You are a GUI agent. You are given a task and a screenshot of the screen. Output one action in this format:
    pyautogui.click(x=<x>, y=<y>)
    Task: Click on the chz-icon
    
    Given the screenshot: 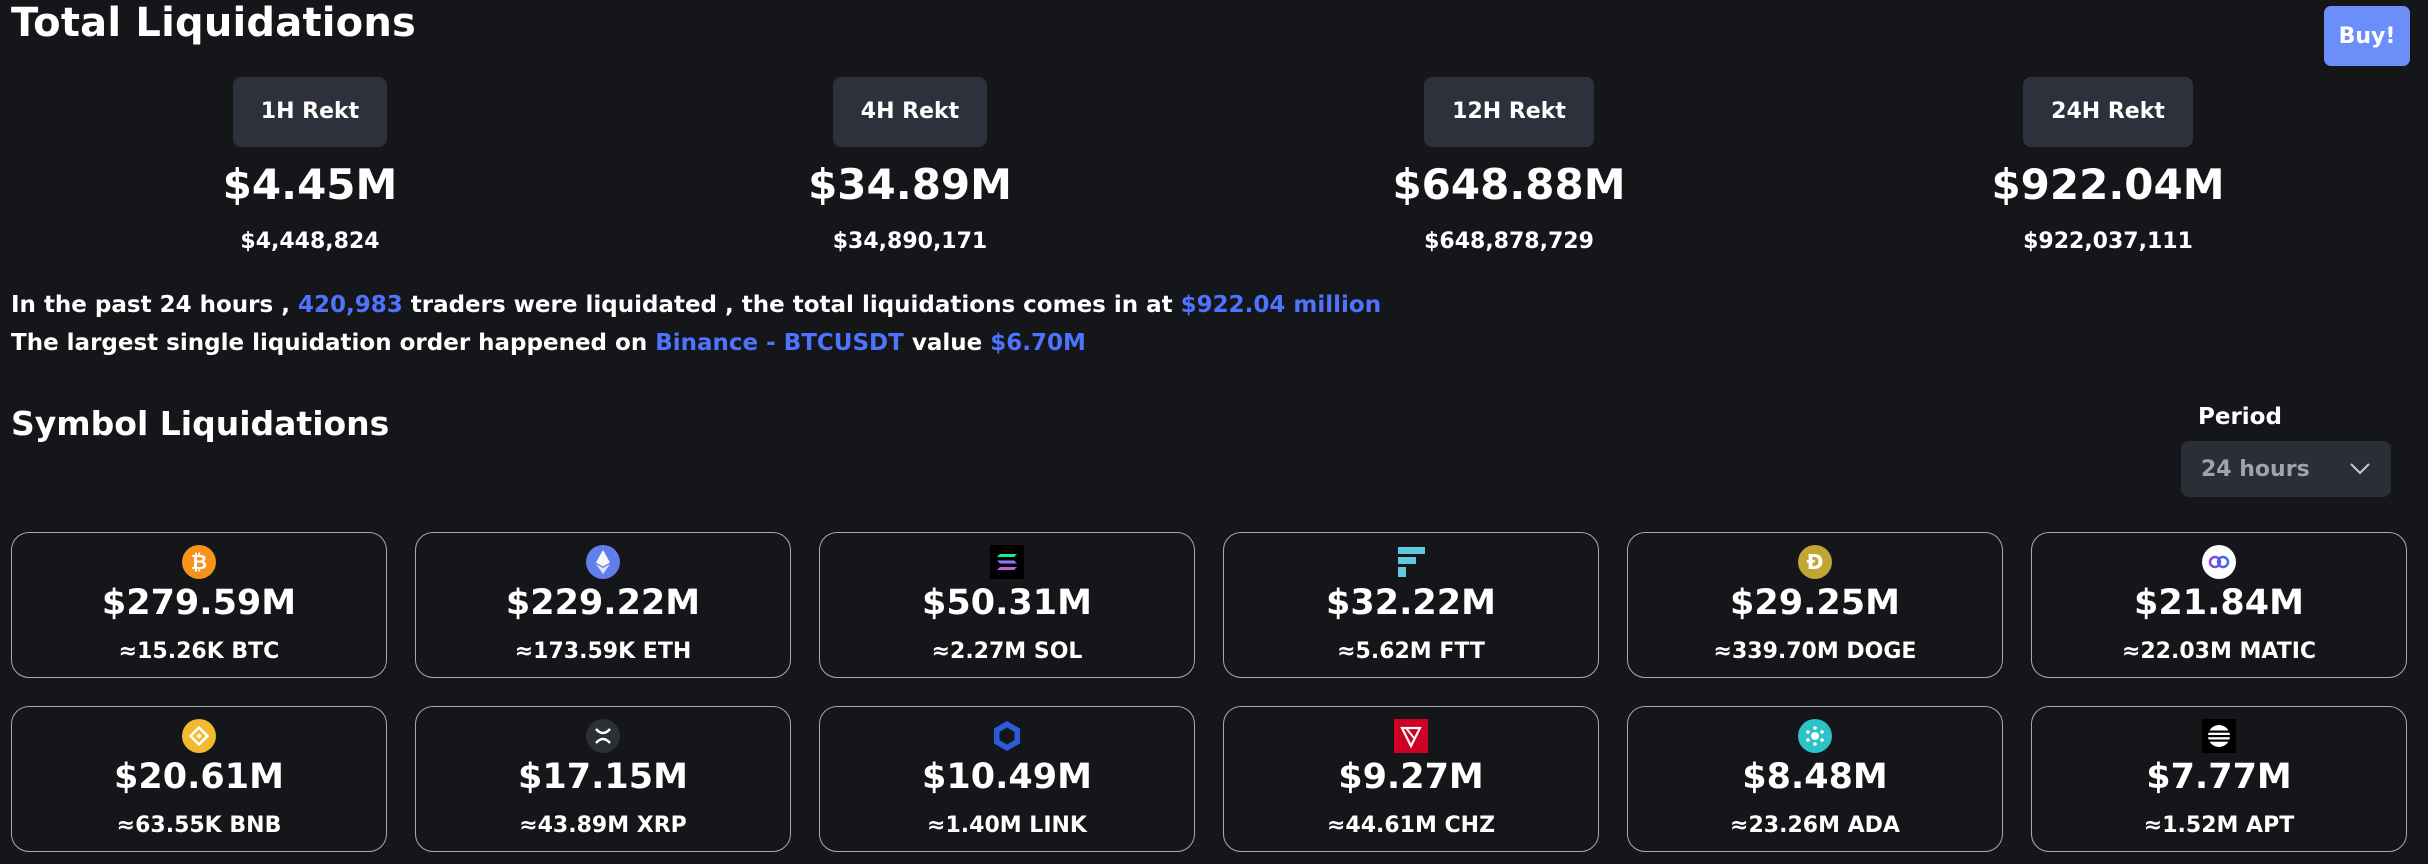 What is the action you would take?
    pyautogui.click(x=1411, y=736)
    